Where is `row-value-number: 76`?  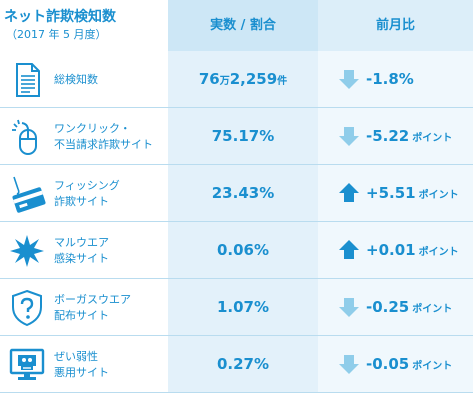
row-value-number: 76 is located at coordinates (209, 79).